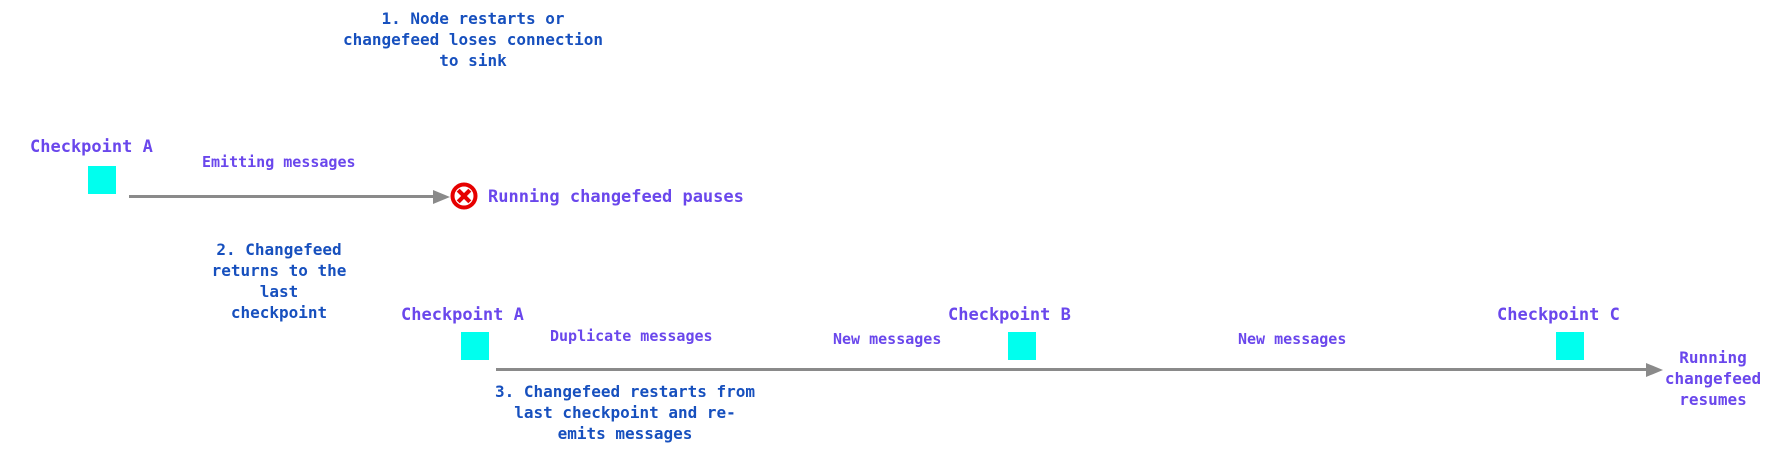 Image resolution: width=1779 pixels, height=451 pixels. I want to click on timeline1-arrowhead, so click(441, 197).